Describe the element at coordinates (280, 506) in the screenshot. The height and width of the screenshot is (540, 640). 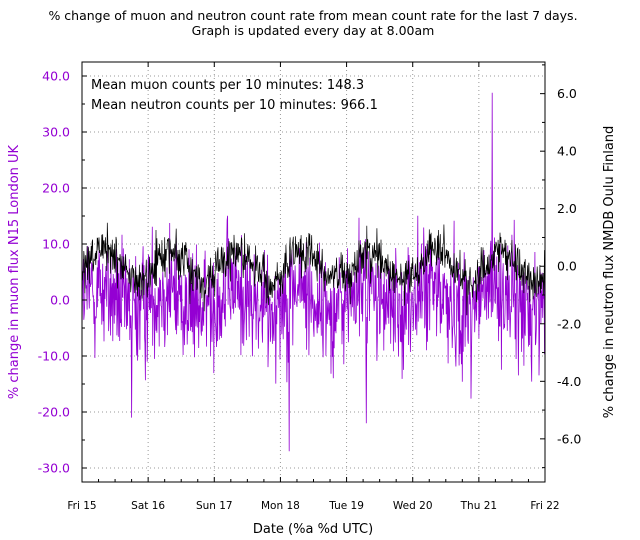
I see `x-tick-label: Mon 18` at that location.